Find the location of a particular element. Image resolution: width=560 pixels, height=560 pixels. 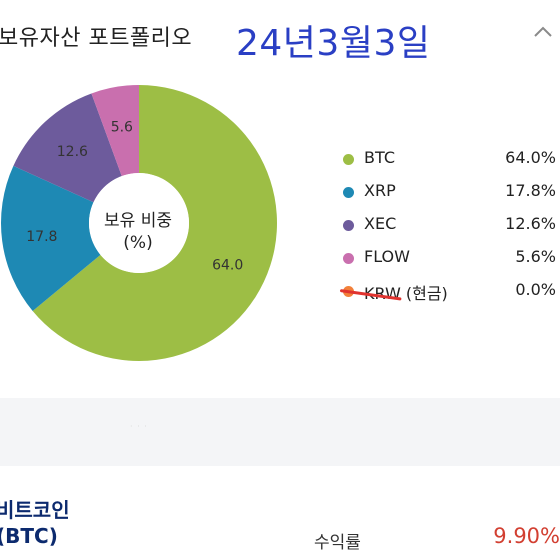

slice-label-xec: 12.6 is located at coordinates (72, 152).